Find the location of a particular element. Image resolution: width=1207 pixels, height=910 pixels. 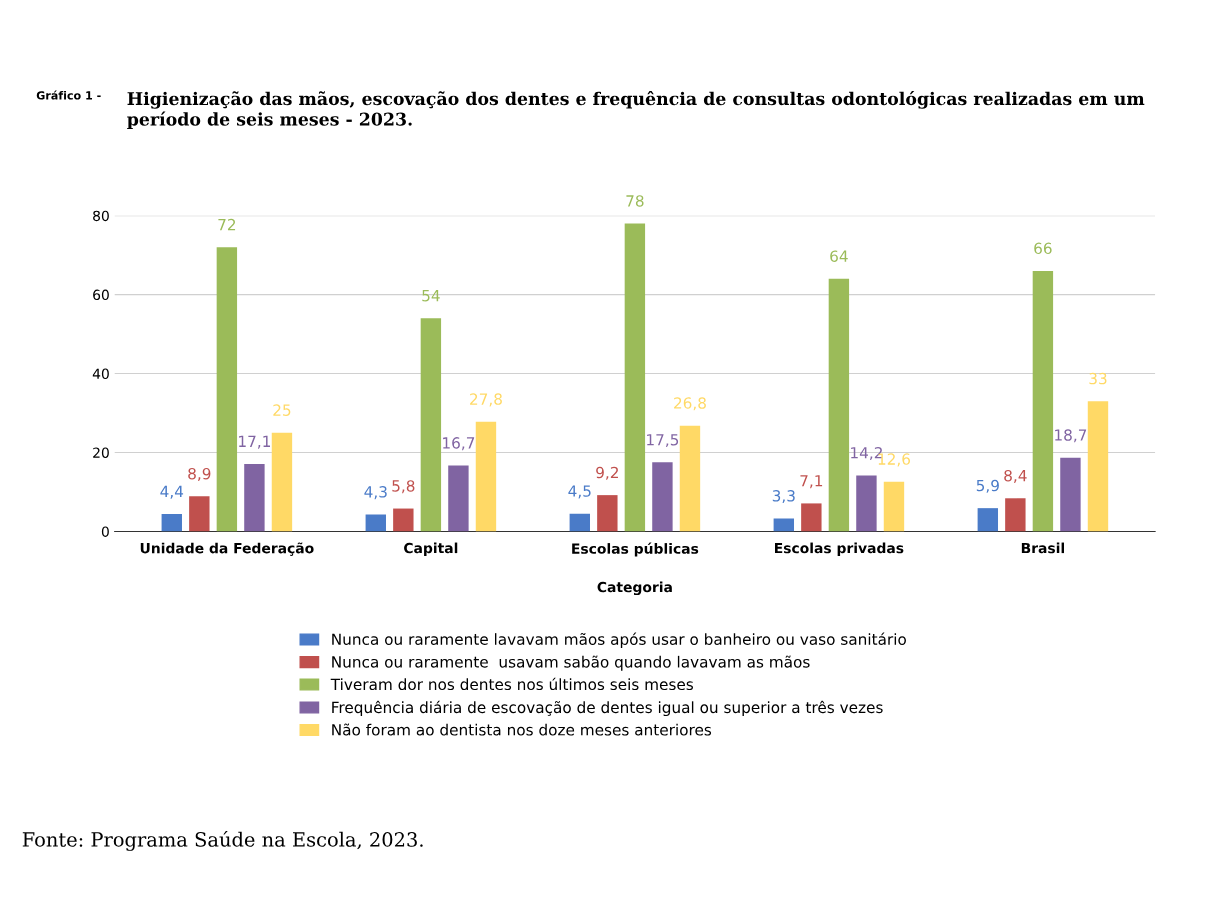

x-tick-label: Brasil is located at coordinates (1043, 548).